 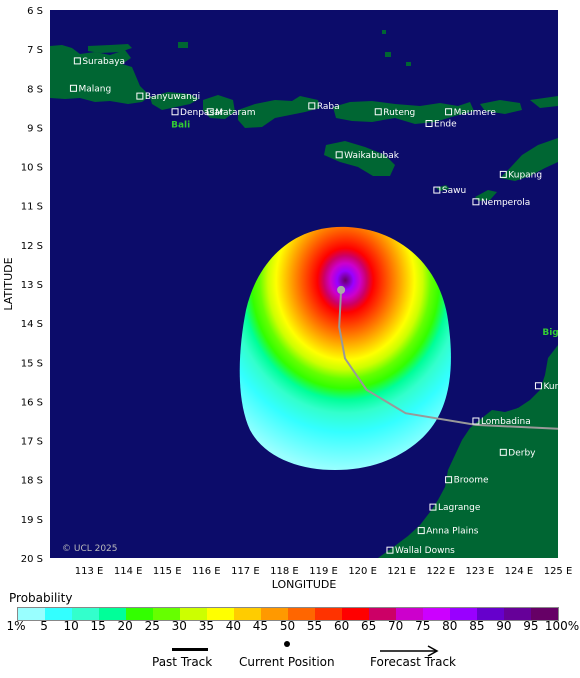 I want to click on lat-tick-label: 12 S, so click(x=32, y=246).